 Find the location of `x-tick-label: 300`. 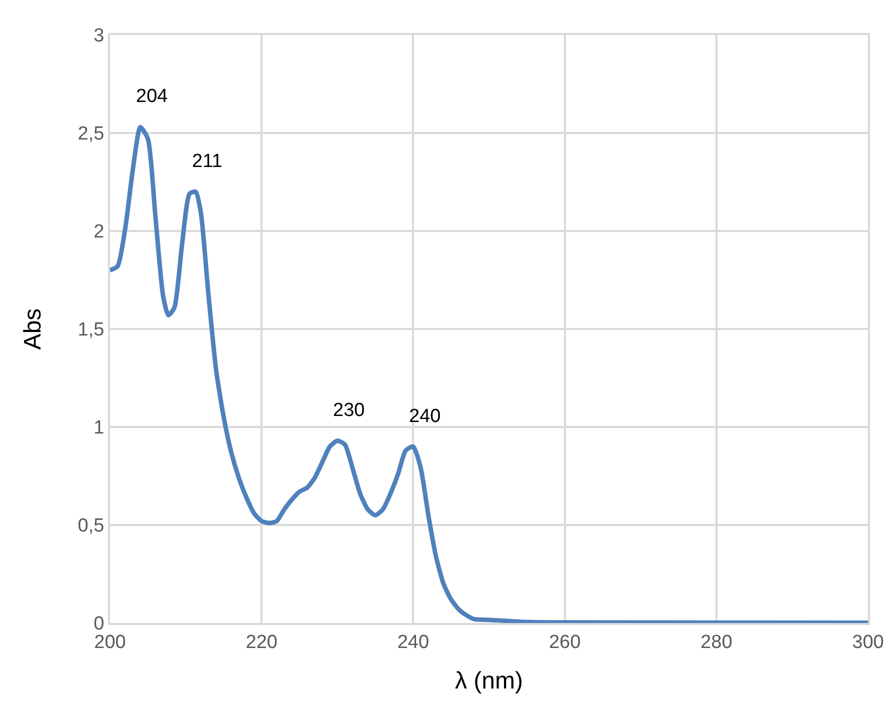

x-tick-label: 300 is located at coordinates (868, 642).